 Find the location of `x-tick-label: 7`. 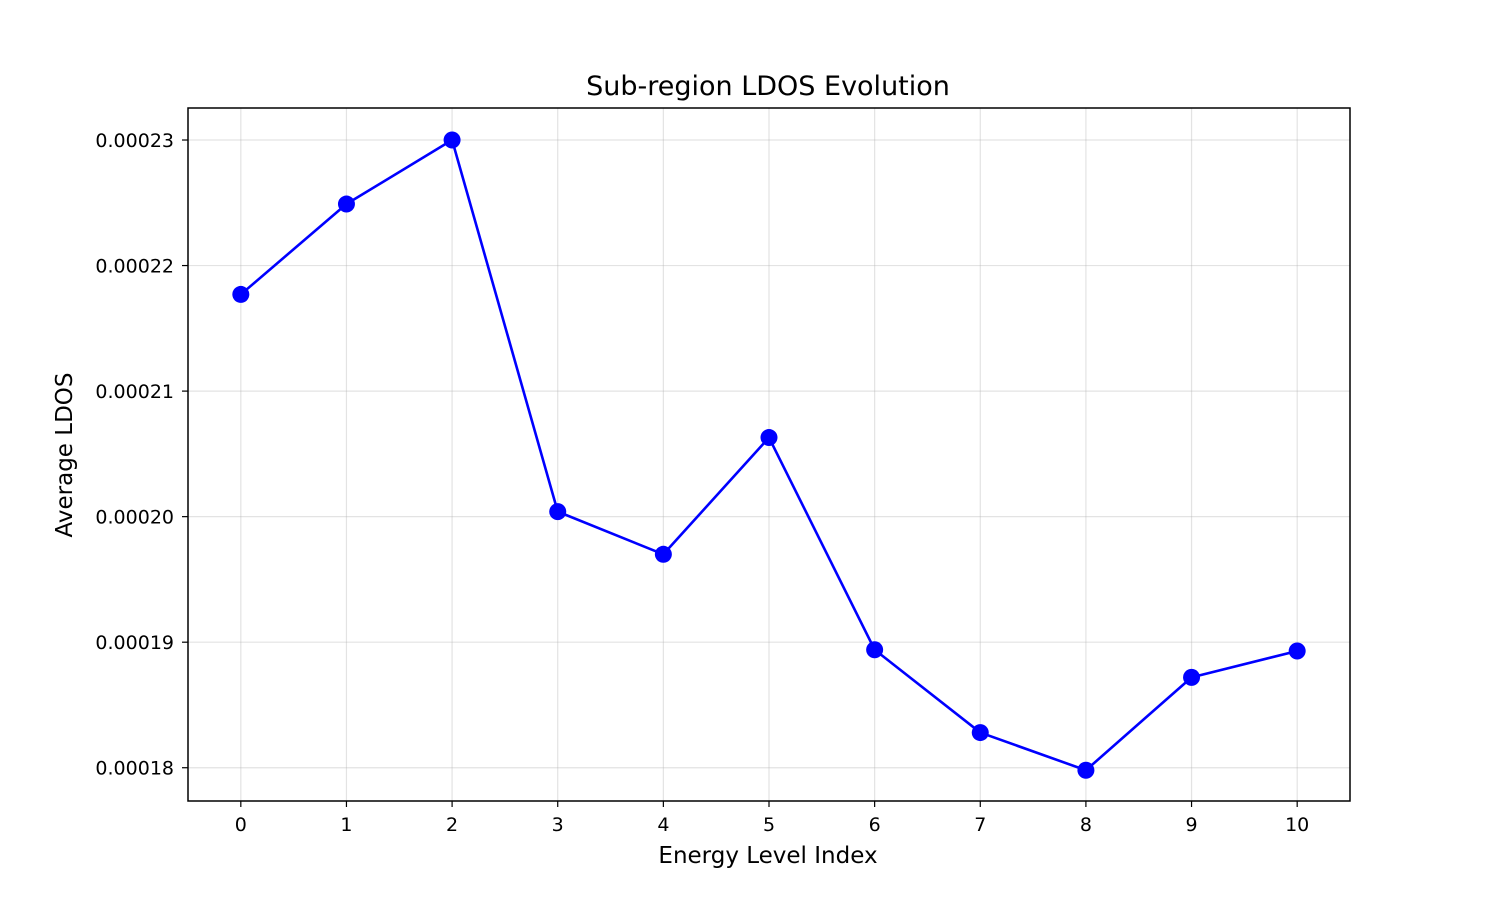

x-tick-label: 7 is located at coordinates (980, 825).